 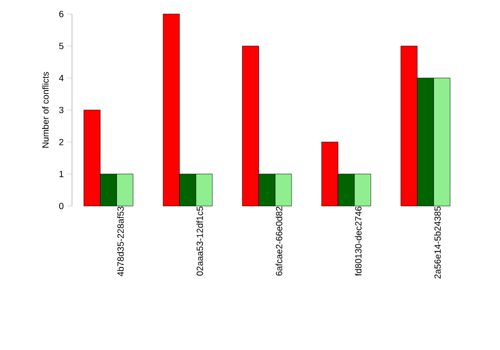 I want to click on x-tick-label: 2a56e14-5b24385, so click(x=437, y=242).